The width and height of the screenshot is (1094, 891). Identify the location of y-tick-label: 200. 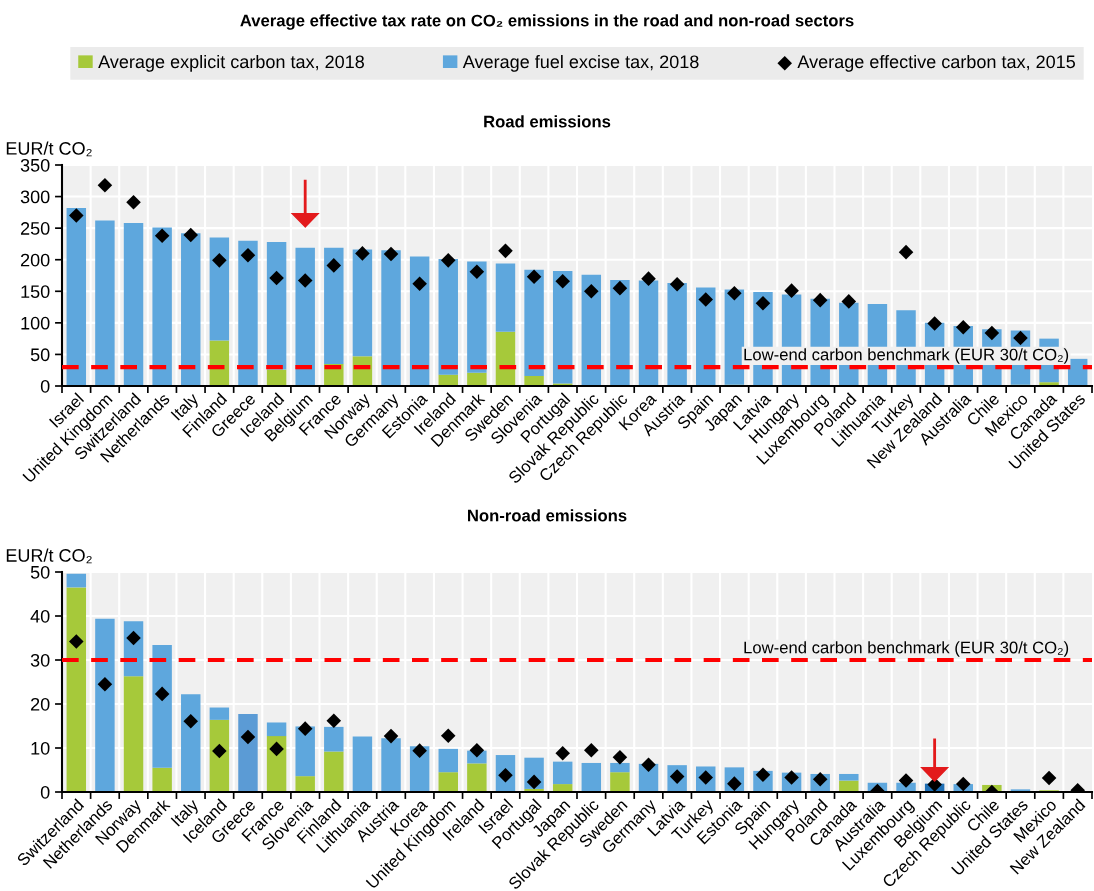
(35, 260).